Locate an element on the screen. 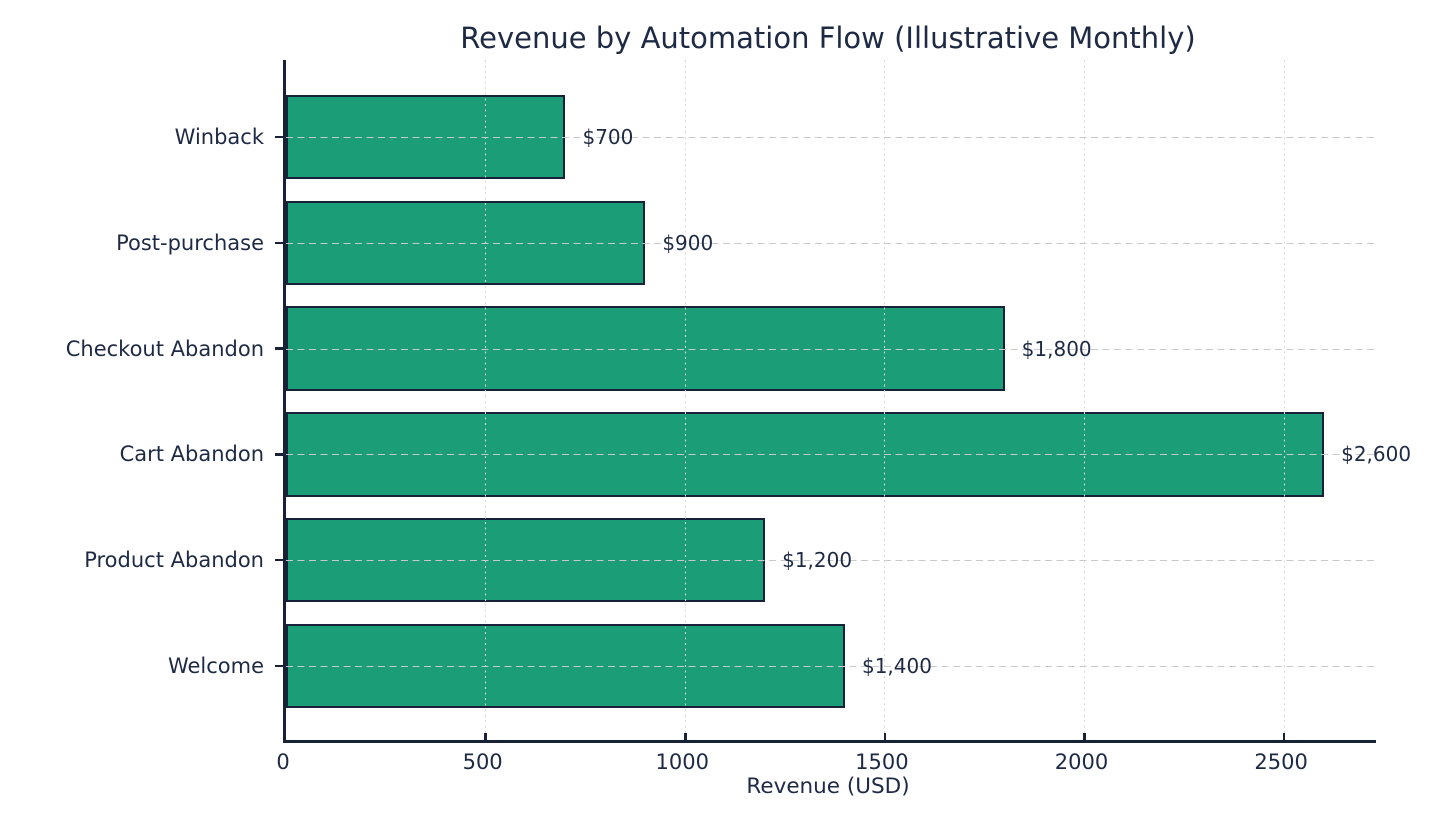  bar-value-label: $2,600 is located at coordinates (1376, 454).